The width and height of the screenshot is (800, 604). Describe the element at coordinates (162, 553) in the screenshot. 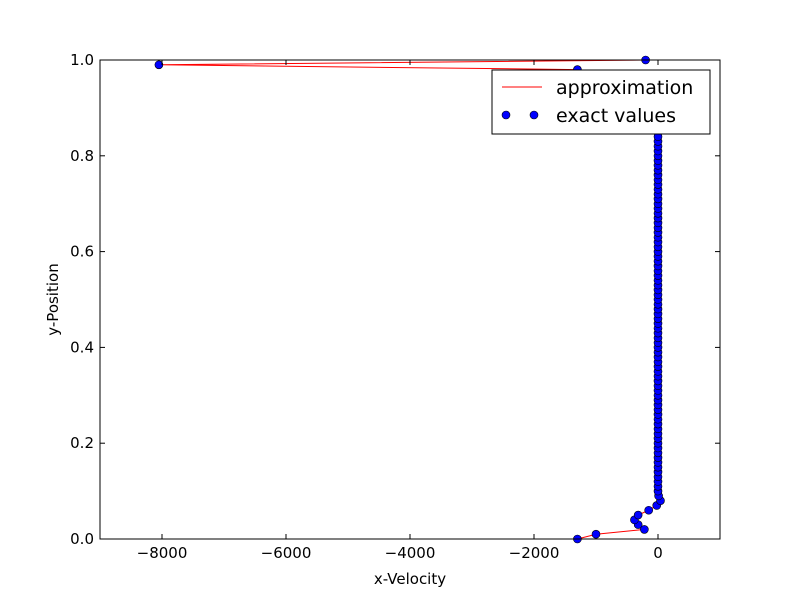

I see `x-tick-label: −8000` at that location.